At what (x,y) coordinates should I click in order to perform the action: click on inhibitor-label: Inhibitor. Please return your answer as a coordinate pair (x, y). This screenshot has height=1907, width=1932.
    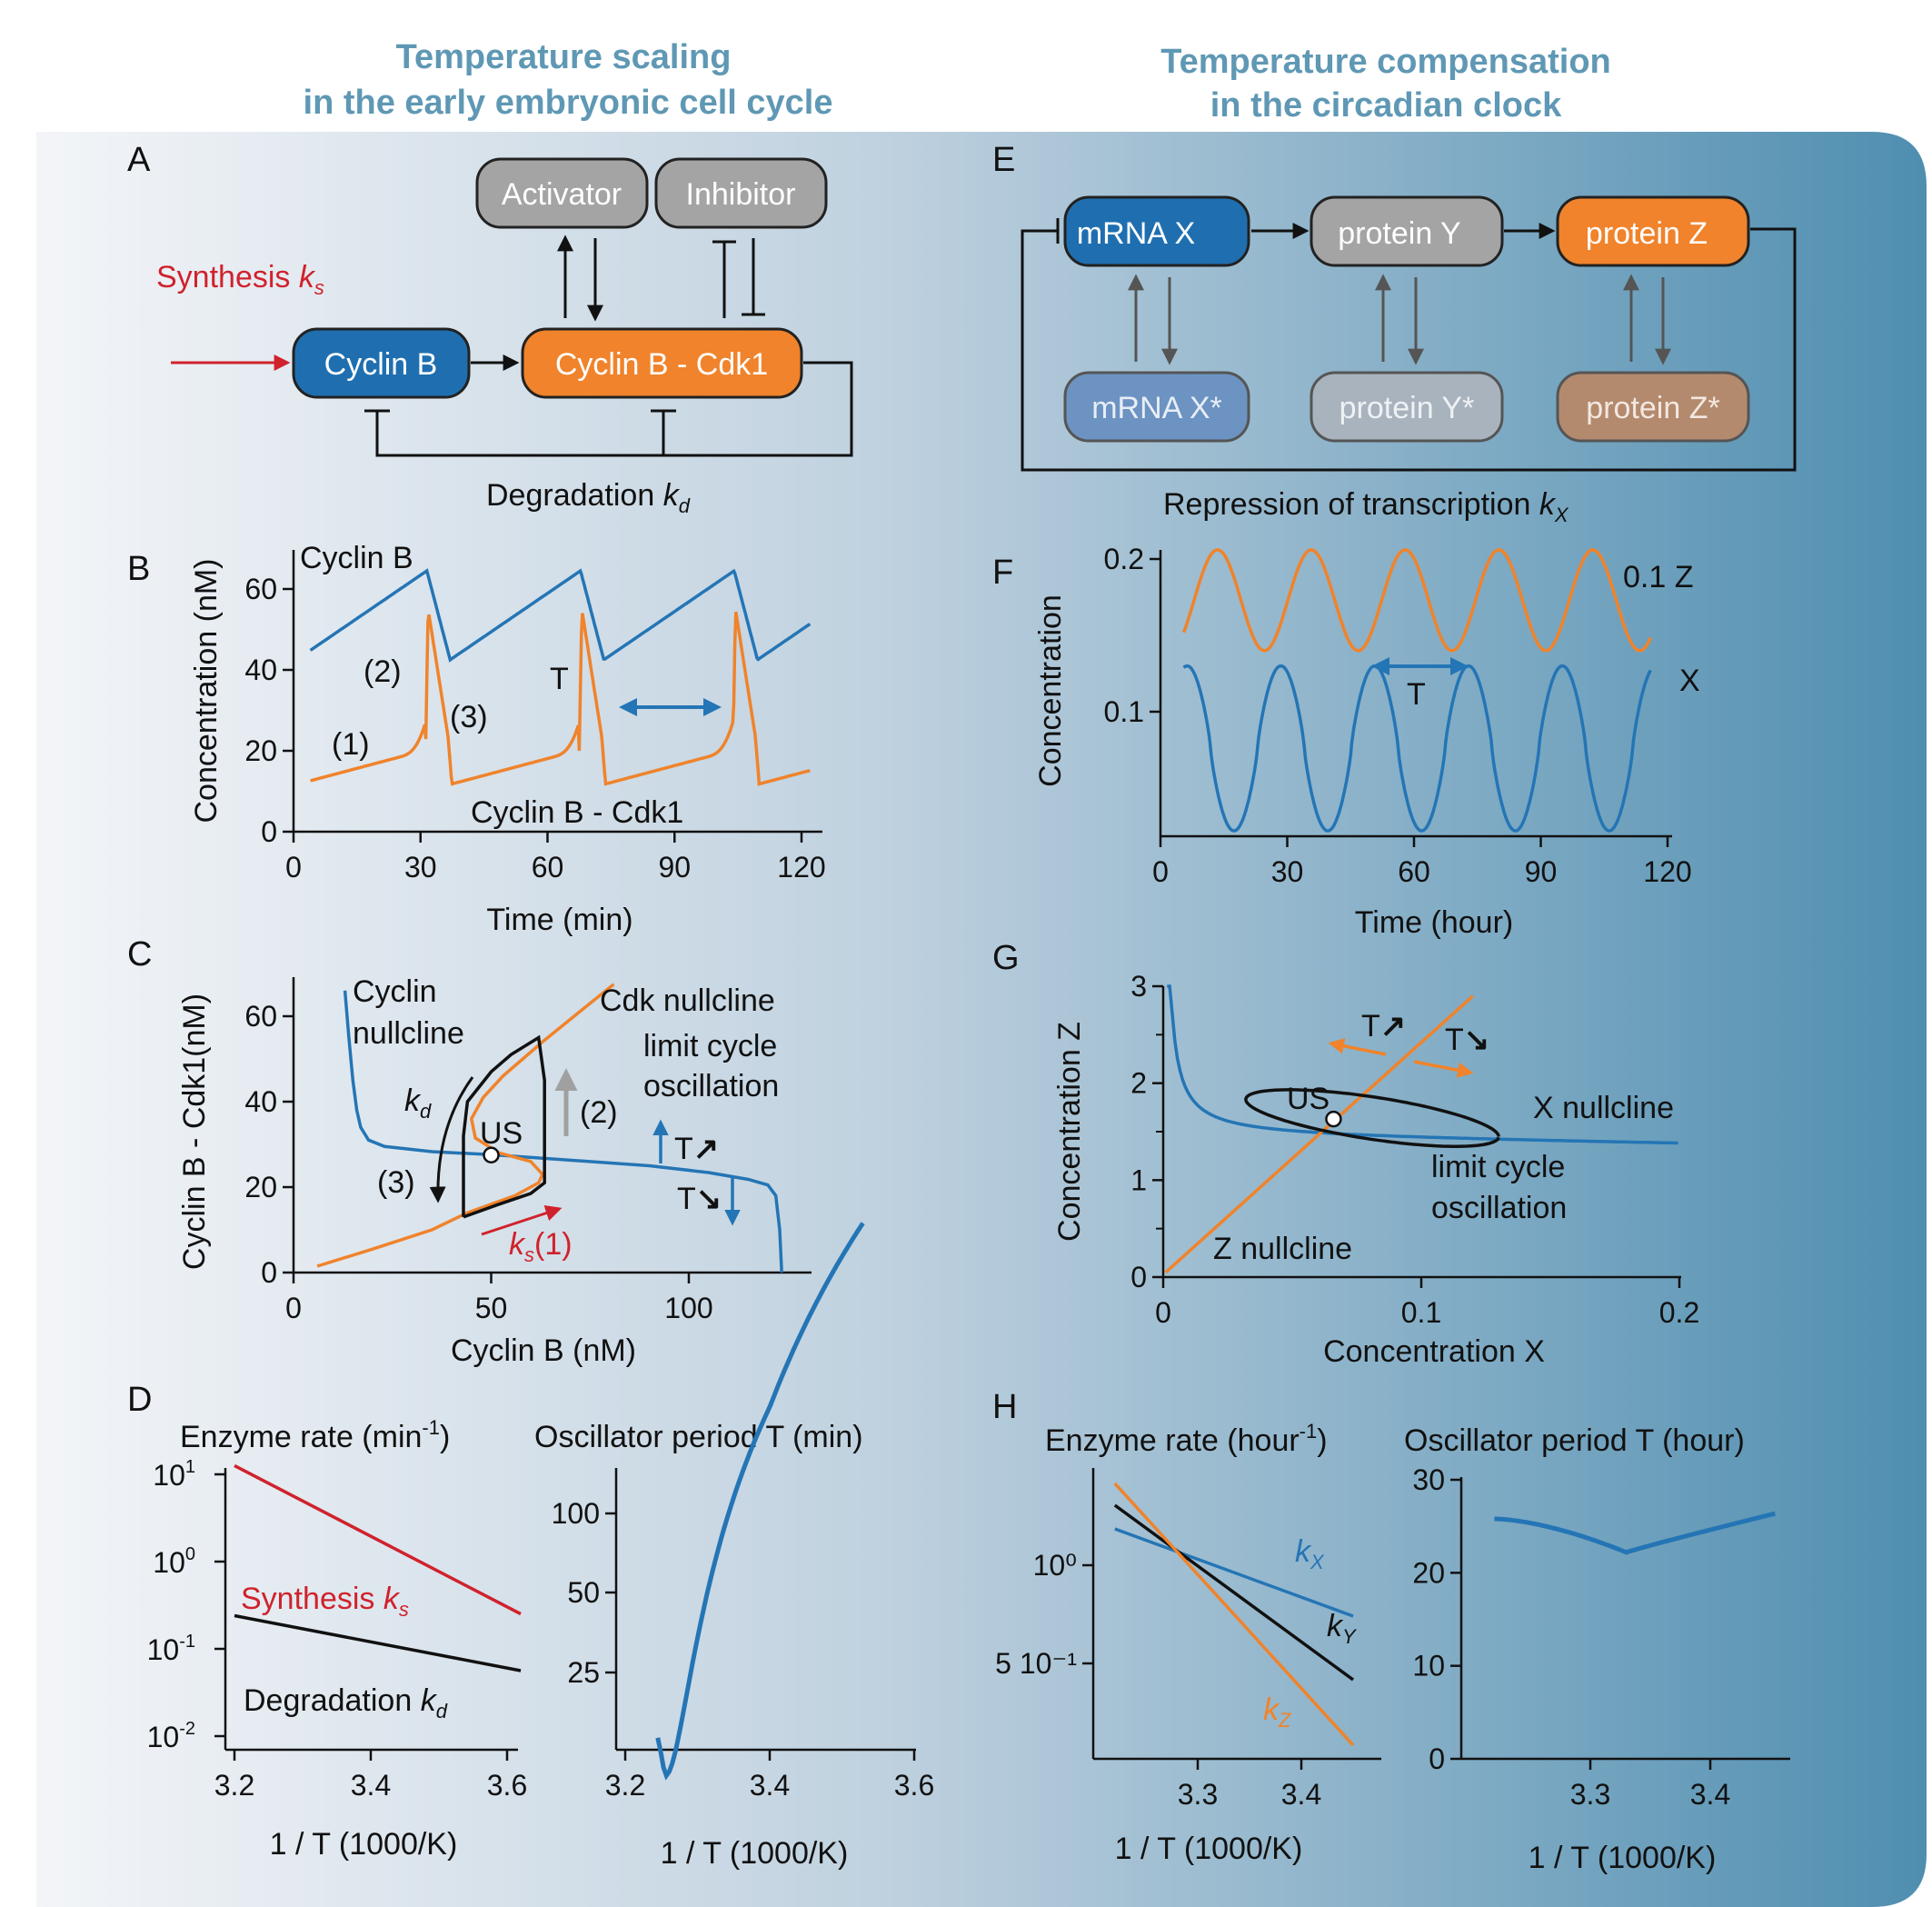
    Looking at the image, I should click on (741, 195).